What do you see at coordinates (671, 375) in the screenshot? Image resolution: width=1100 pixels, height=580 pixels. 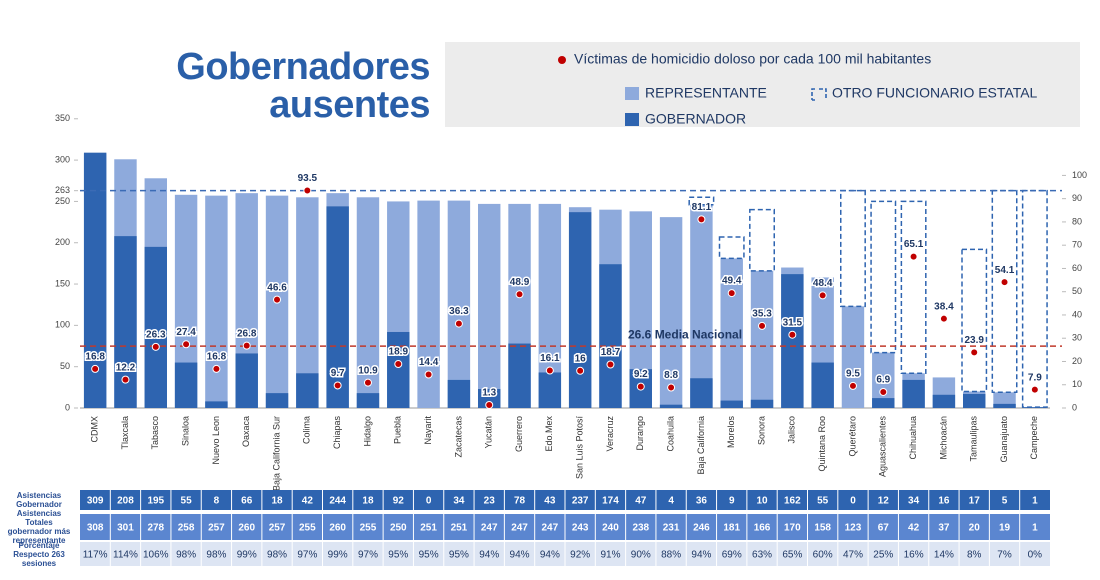 I see `value-label: 8.8` at bounding box center [671, 375].